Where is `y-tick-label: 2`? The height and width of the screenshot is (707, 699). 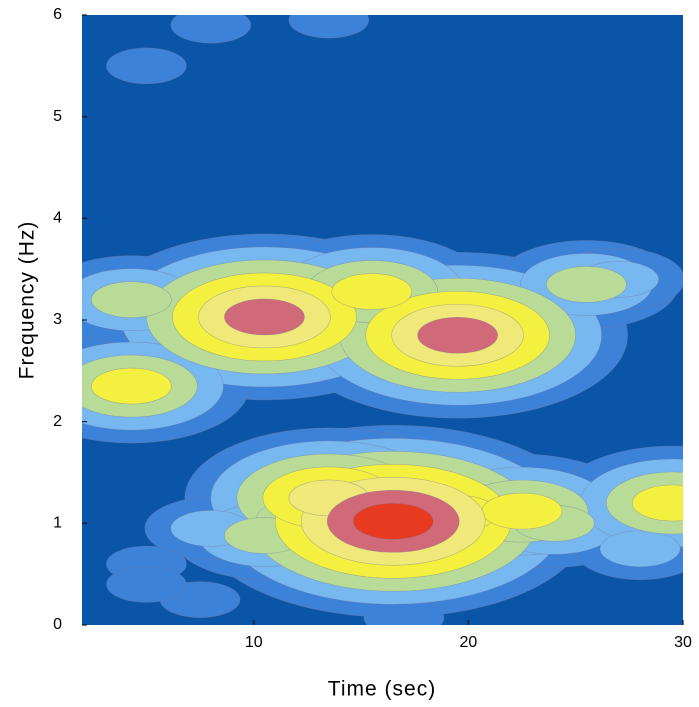
y-tick-label: 2 is located at coordinates (57, 421).